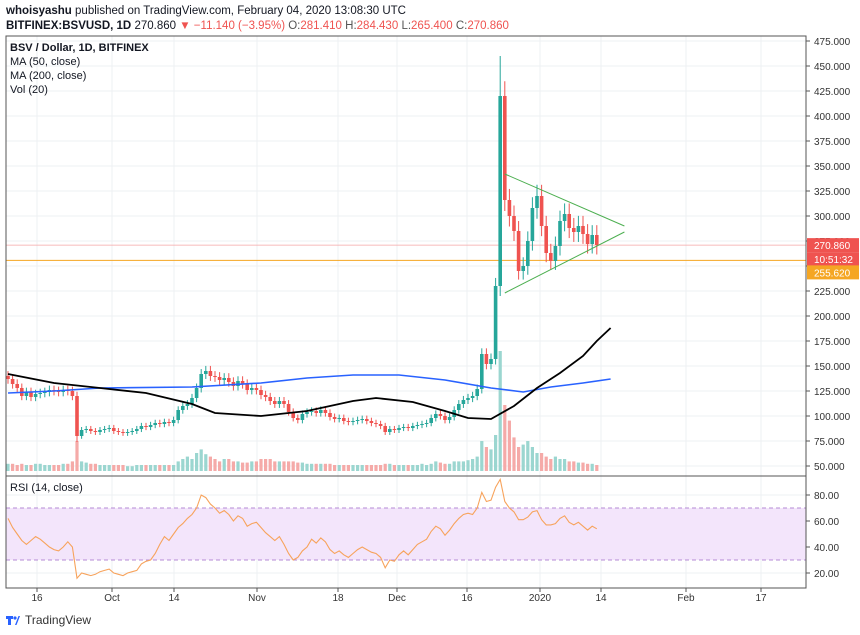  What do you see at coordinates (294, 26) in the screenshot?
I see `open-label: O:` at bounding box center [294, 26].